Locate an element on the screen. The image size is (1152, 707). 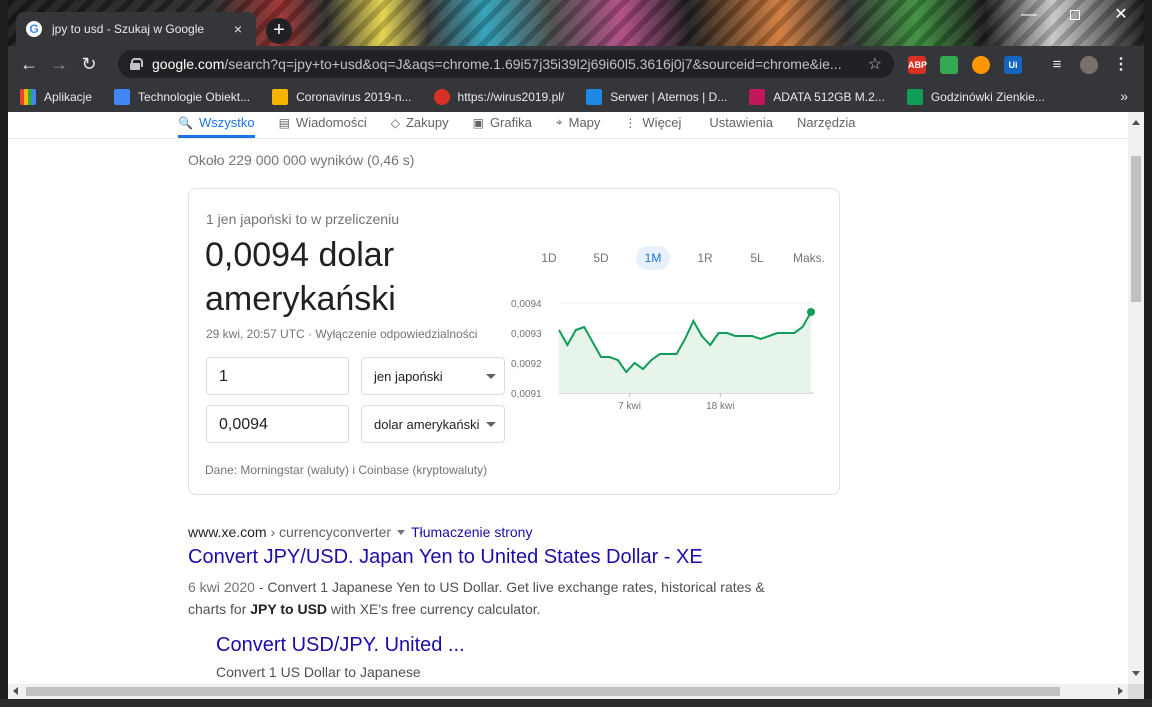
map-pin-icon: ⌖ is located at coordinates (559, 122).